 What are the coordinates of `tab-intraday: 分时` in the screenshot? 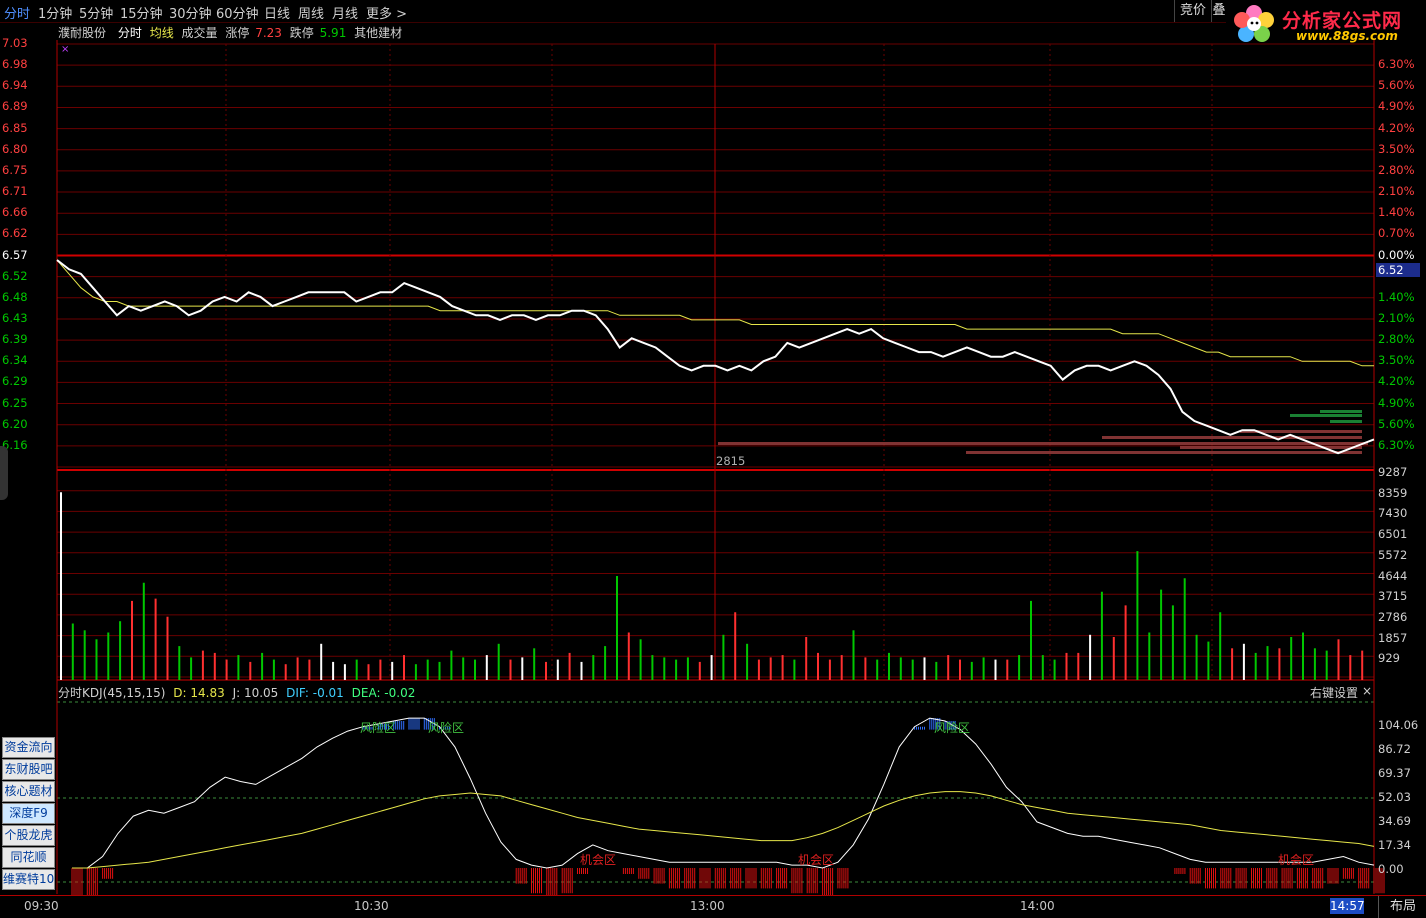 It's located at (17, 14).